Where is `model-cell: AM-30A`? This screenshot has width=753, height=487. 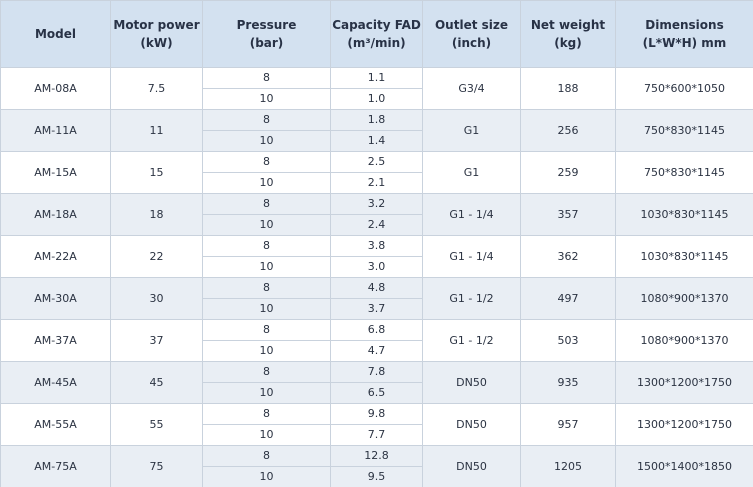 model-cell: AM-30A is located at coordinates (55, 298).